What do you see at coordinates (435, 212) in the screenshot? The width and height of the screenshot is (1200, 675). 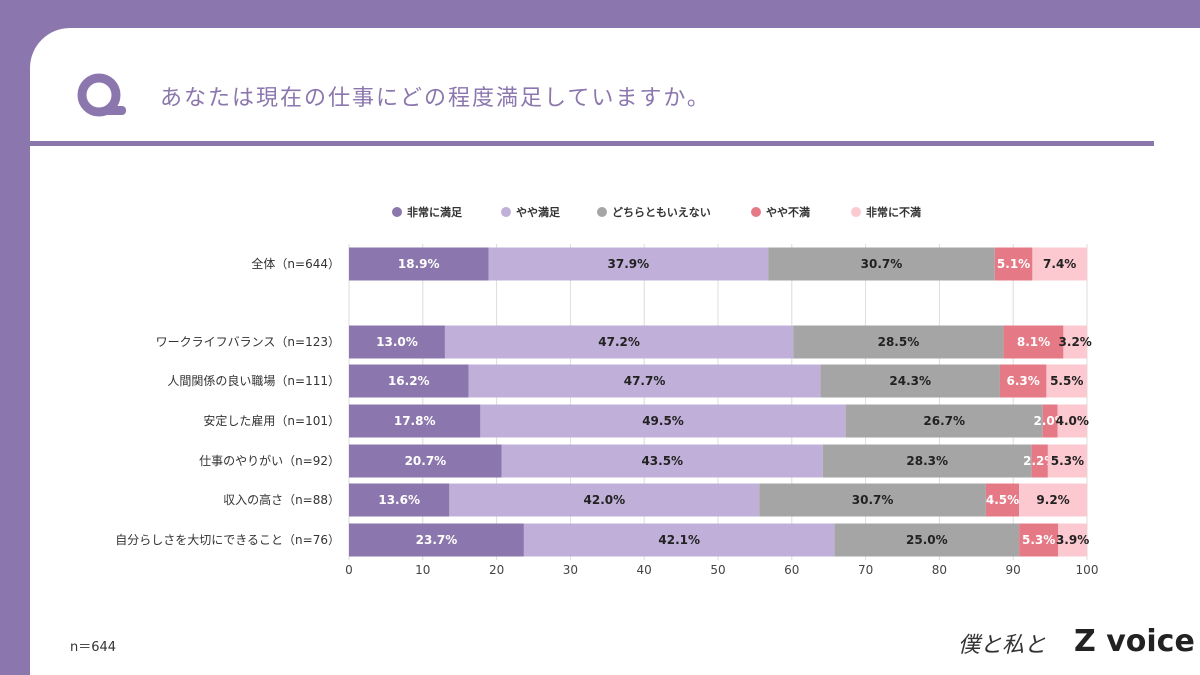 I see `legend-label: 非常に満足` at bounding box center [435, 212].